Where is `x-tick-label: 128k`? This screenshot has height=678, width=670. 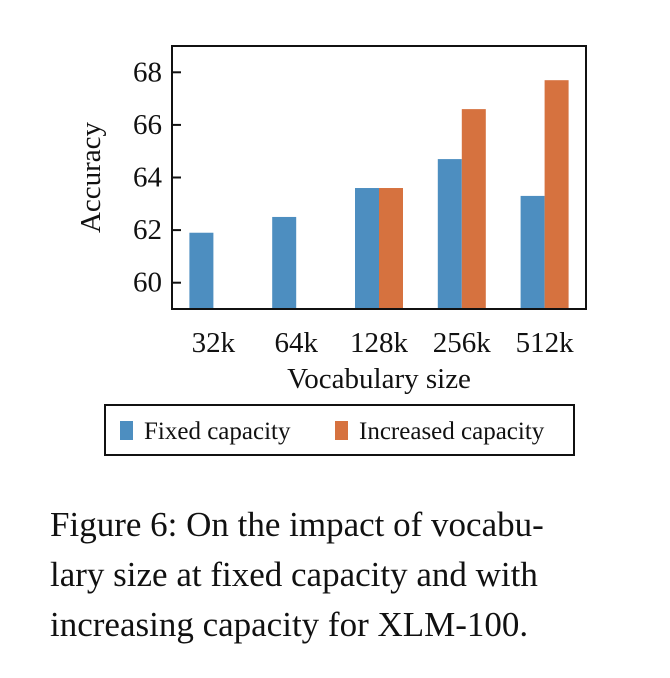 x-tick-label: 128k is located at coordinates (379, 343).